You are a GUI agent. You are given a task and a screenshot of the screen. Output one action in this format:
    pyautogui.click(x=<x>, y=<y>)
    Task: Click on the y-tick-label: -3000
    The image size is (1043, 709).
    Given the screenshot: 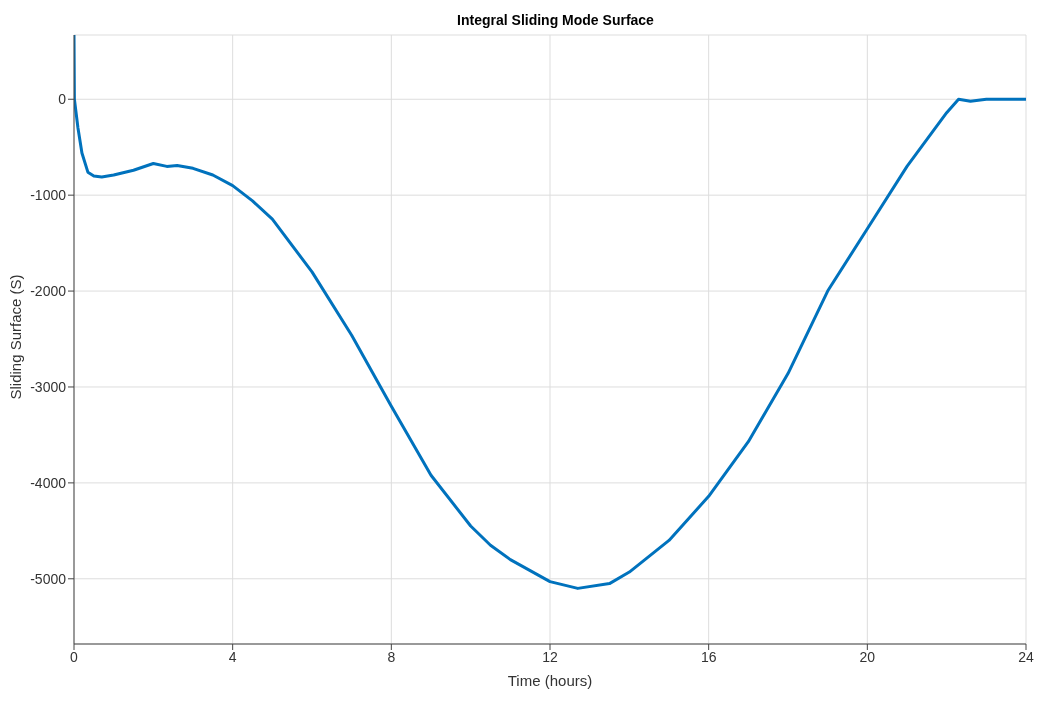 What is the action you would take?
    pyautogui.click(x=48, y=386)
    